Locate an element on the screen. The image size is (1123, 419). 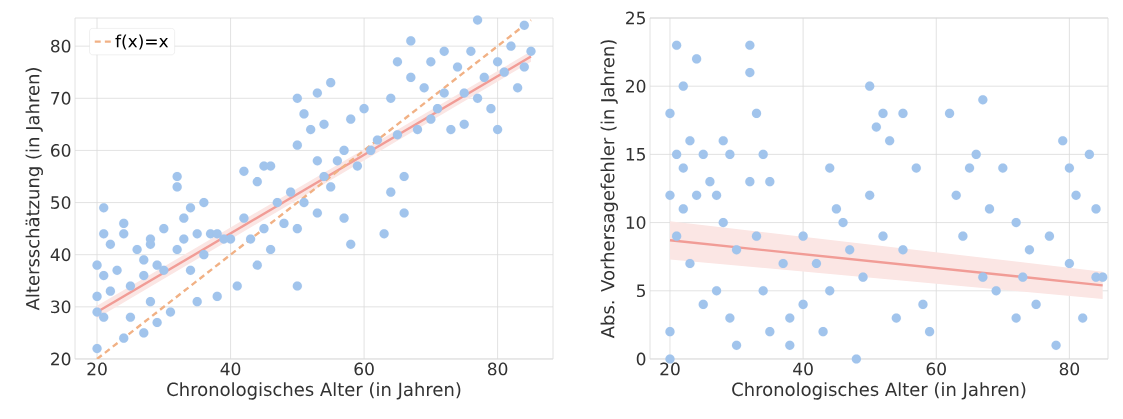
y-tick-label: 60 is located at coordinates (61, 150).